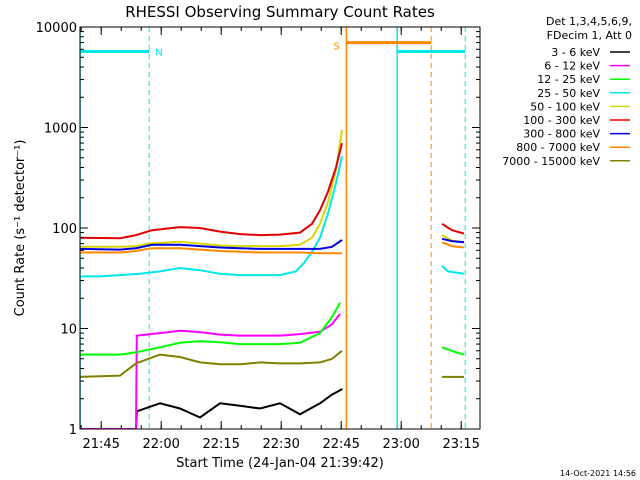 The image size is (640, 480). What do you see at coordinates (160, 444) in the screenshot?
I see `x-tick-label: 22:00` at bounding box center [160, 444].